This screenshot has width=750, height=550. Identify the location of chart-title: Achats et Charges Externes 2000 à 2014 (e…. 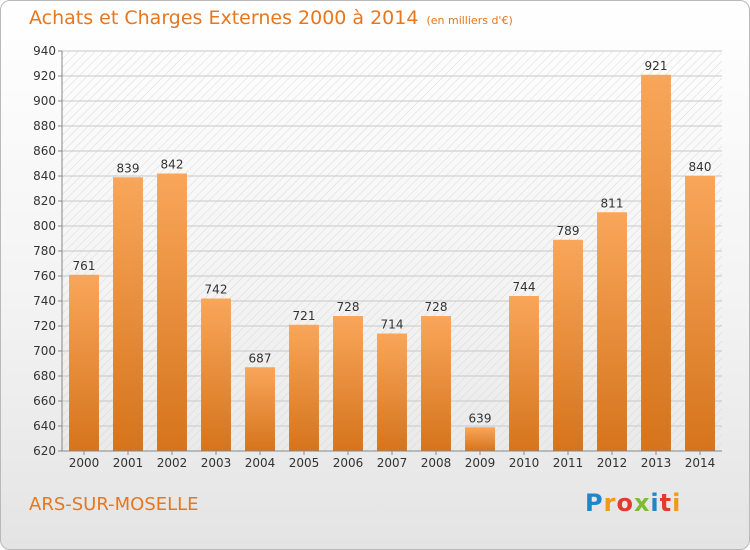
(271, 18).